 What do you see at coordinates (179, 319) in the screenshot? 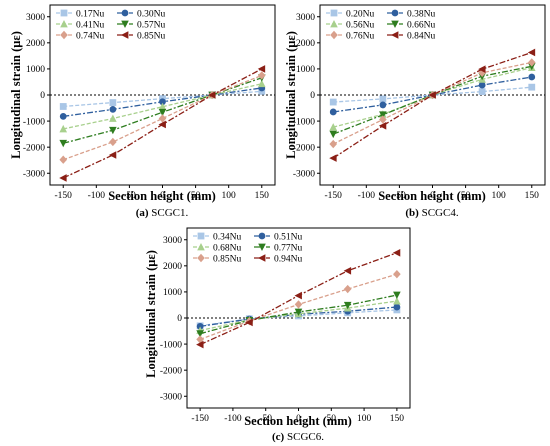
I see `panel-c-ytick-label: 0` at bounding box center [179, 319].